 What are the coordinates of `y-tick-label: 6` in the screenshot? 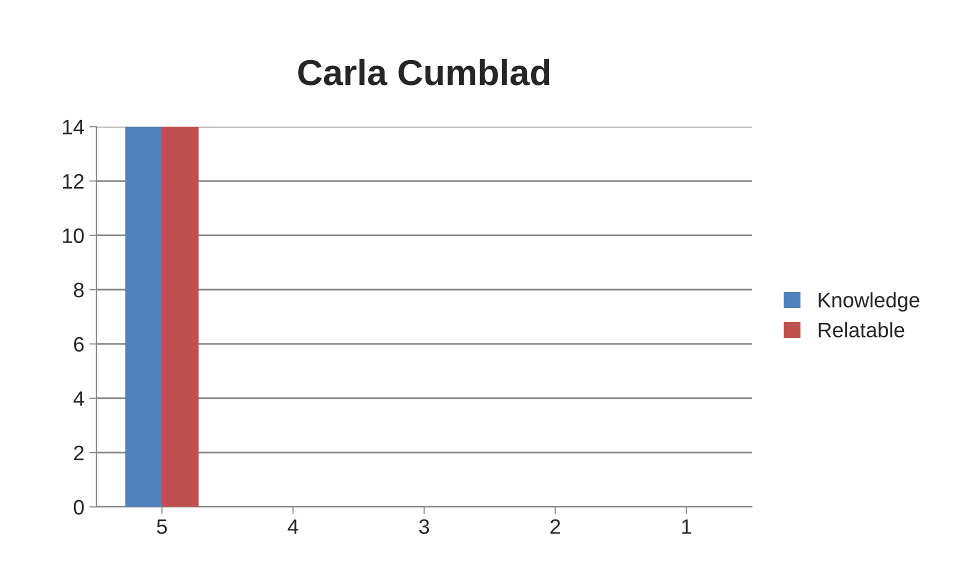 It's located at (79, 344).